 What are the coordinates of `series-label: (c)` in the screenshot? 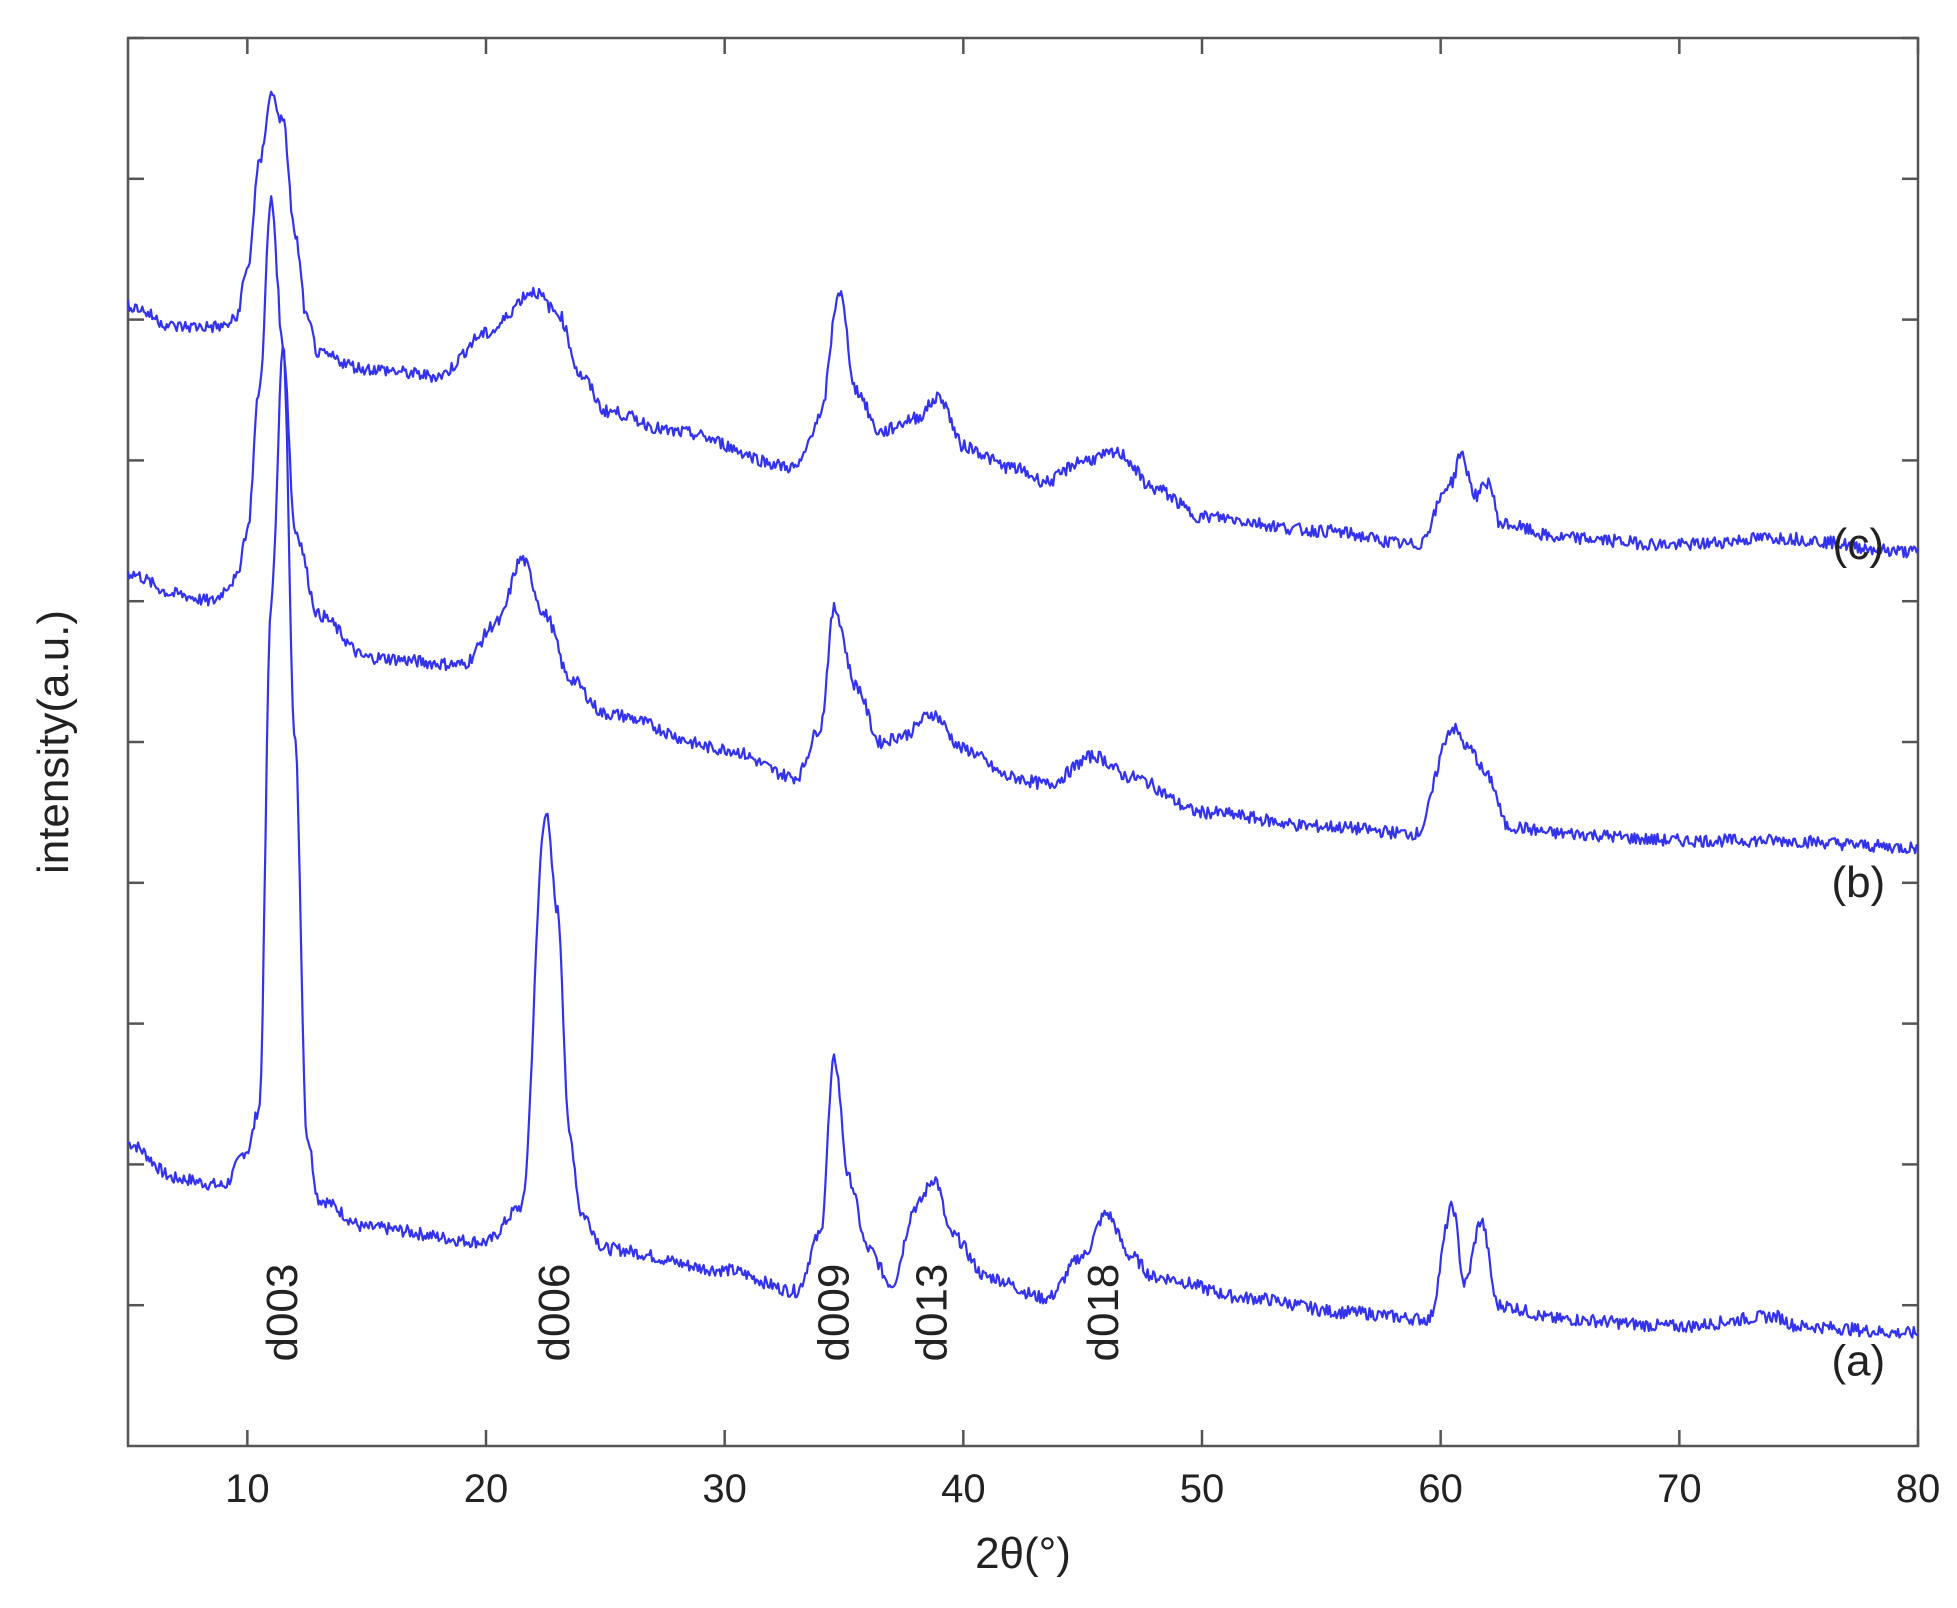 It's located at (1858, 544).